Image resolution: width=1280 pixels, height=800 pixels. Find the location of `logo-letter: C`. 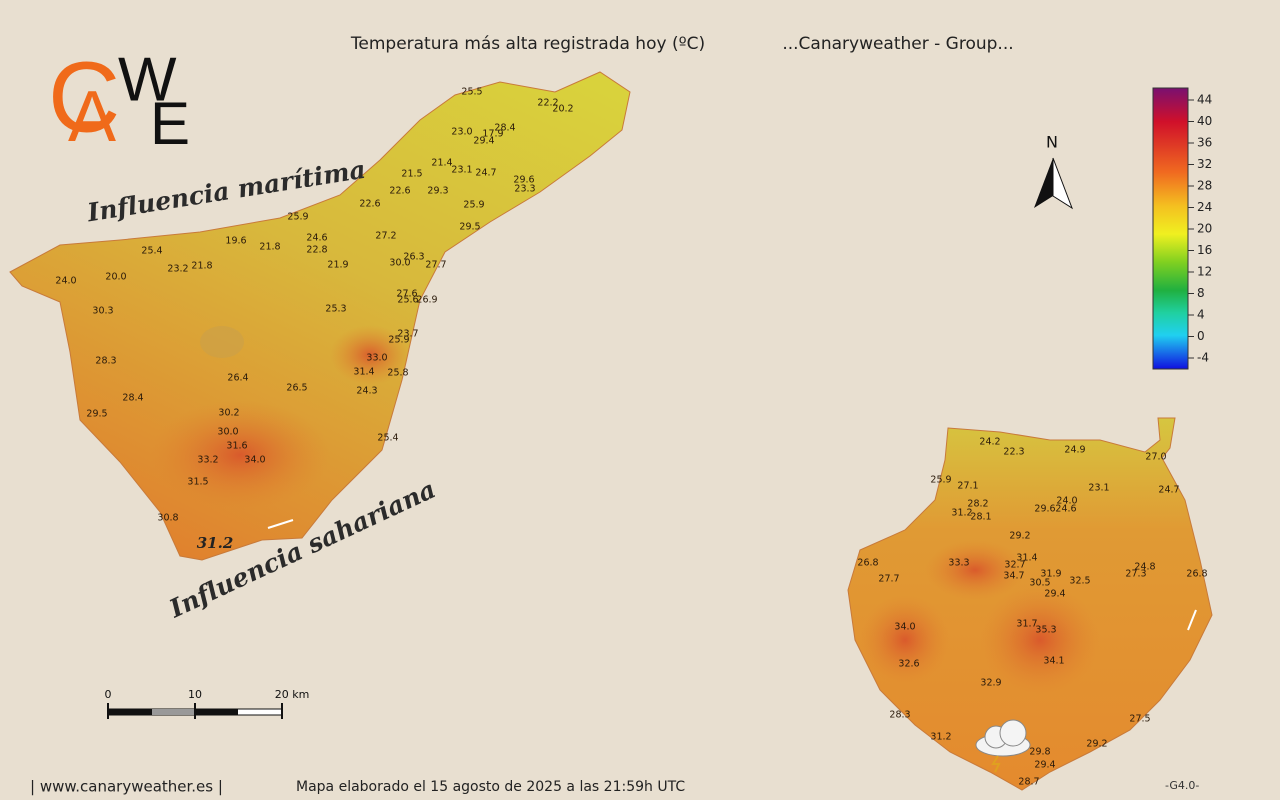

logo-letter: C is located at coordinates (84, 97).